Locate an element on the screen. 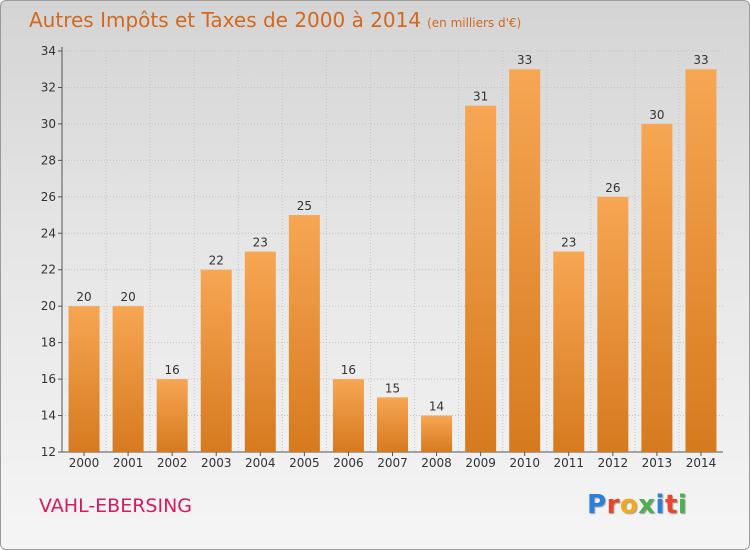 The height and width of the screenshot is (550, 750). x-tick-label: 2002 is located at coordinates (172, 463).